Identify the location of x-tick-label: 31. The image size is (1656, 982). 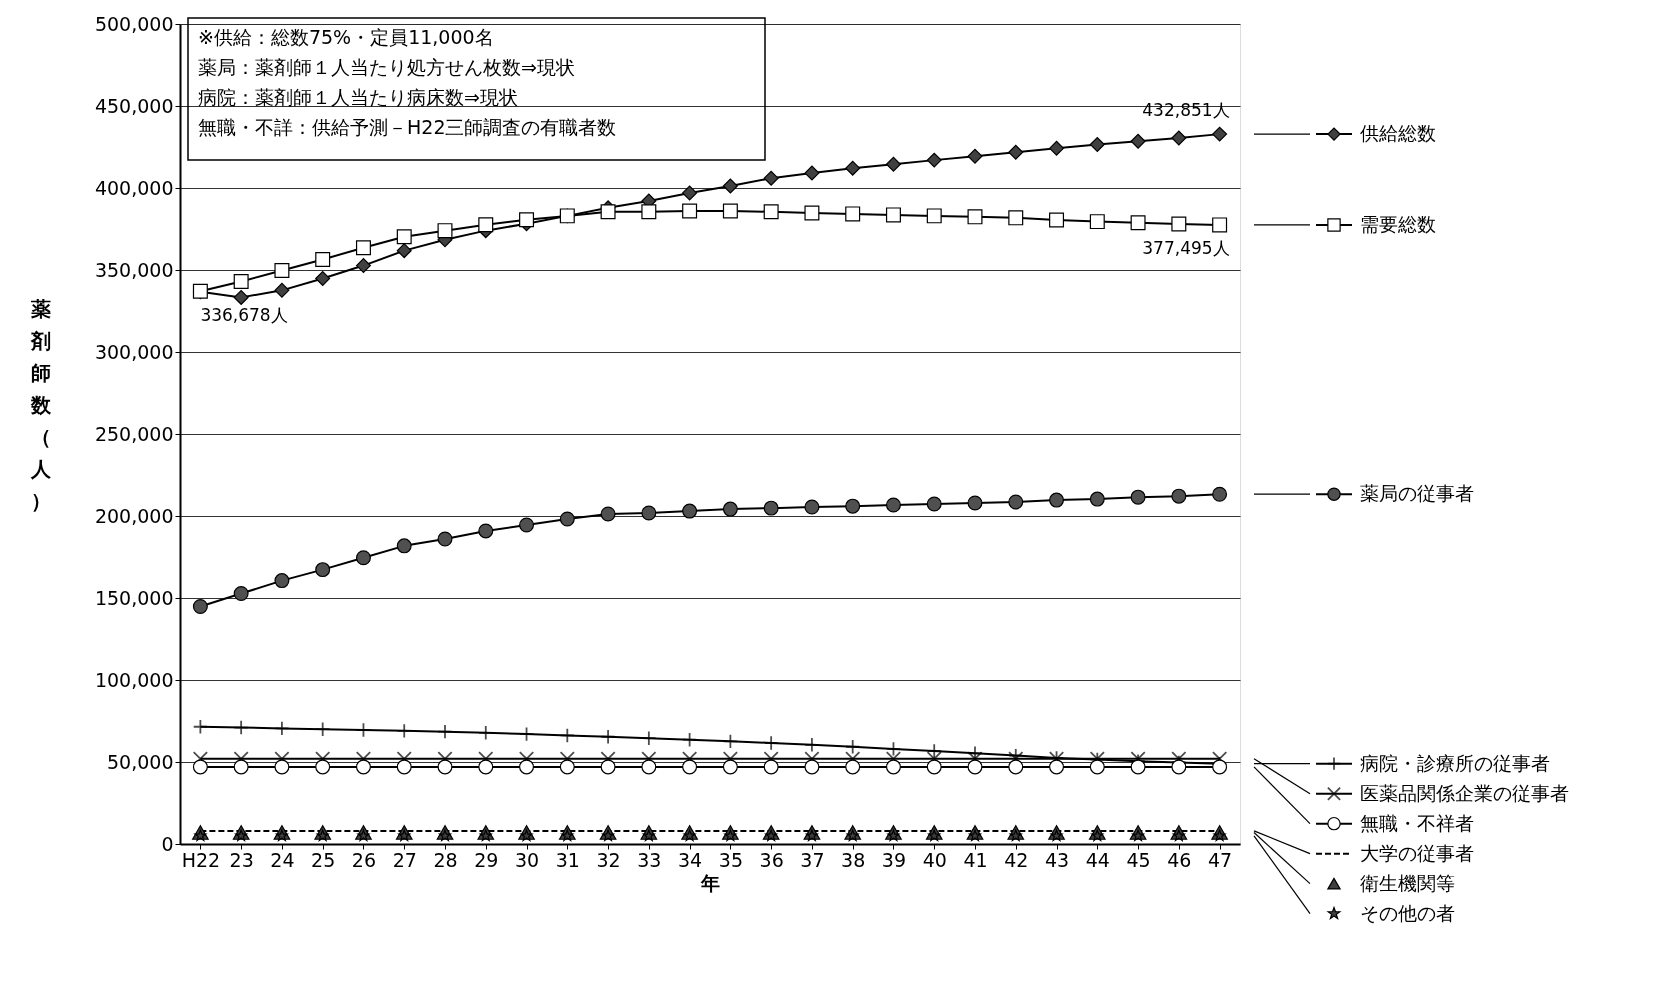
(567, 859).